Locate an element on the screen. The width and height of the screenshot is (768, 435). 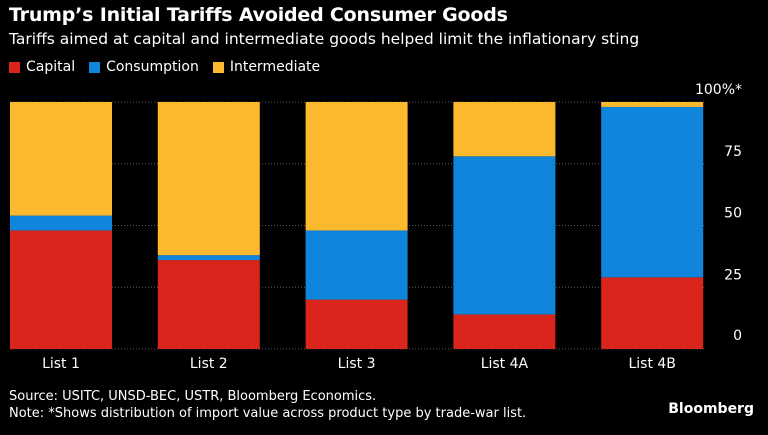
bar-intermediate-list-4b is located at coordinates (652, 104).